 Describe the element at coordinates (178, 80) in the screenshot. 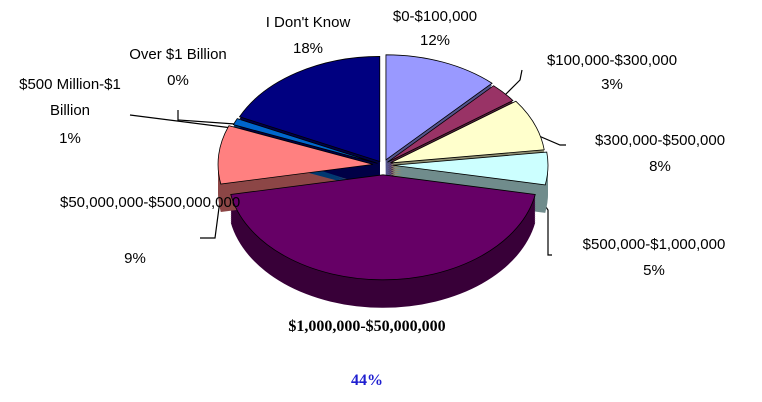

I see `slice-value-label: 0%` at that location.